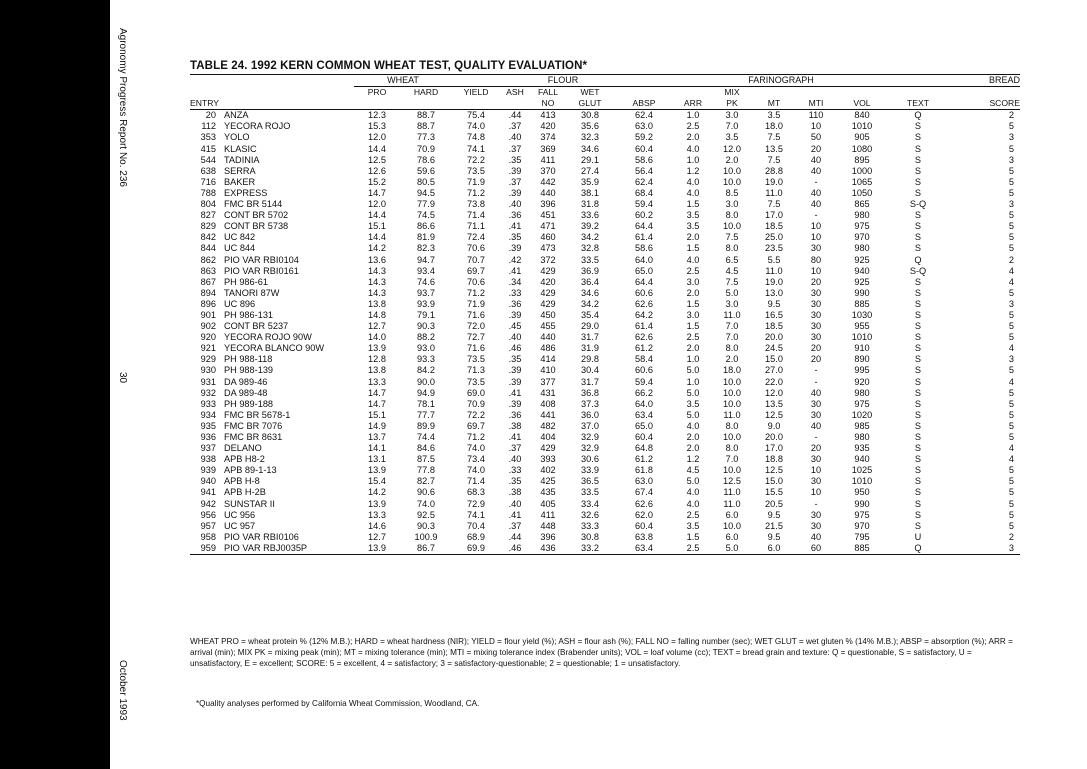 This screenshot has height=769, width=1087. What do you see at coordinates (246, 192) in the screenshot?
I see `entry-name: EXPRESS` at bounding box center [246, 192].